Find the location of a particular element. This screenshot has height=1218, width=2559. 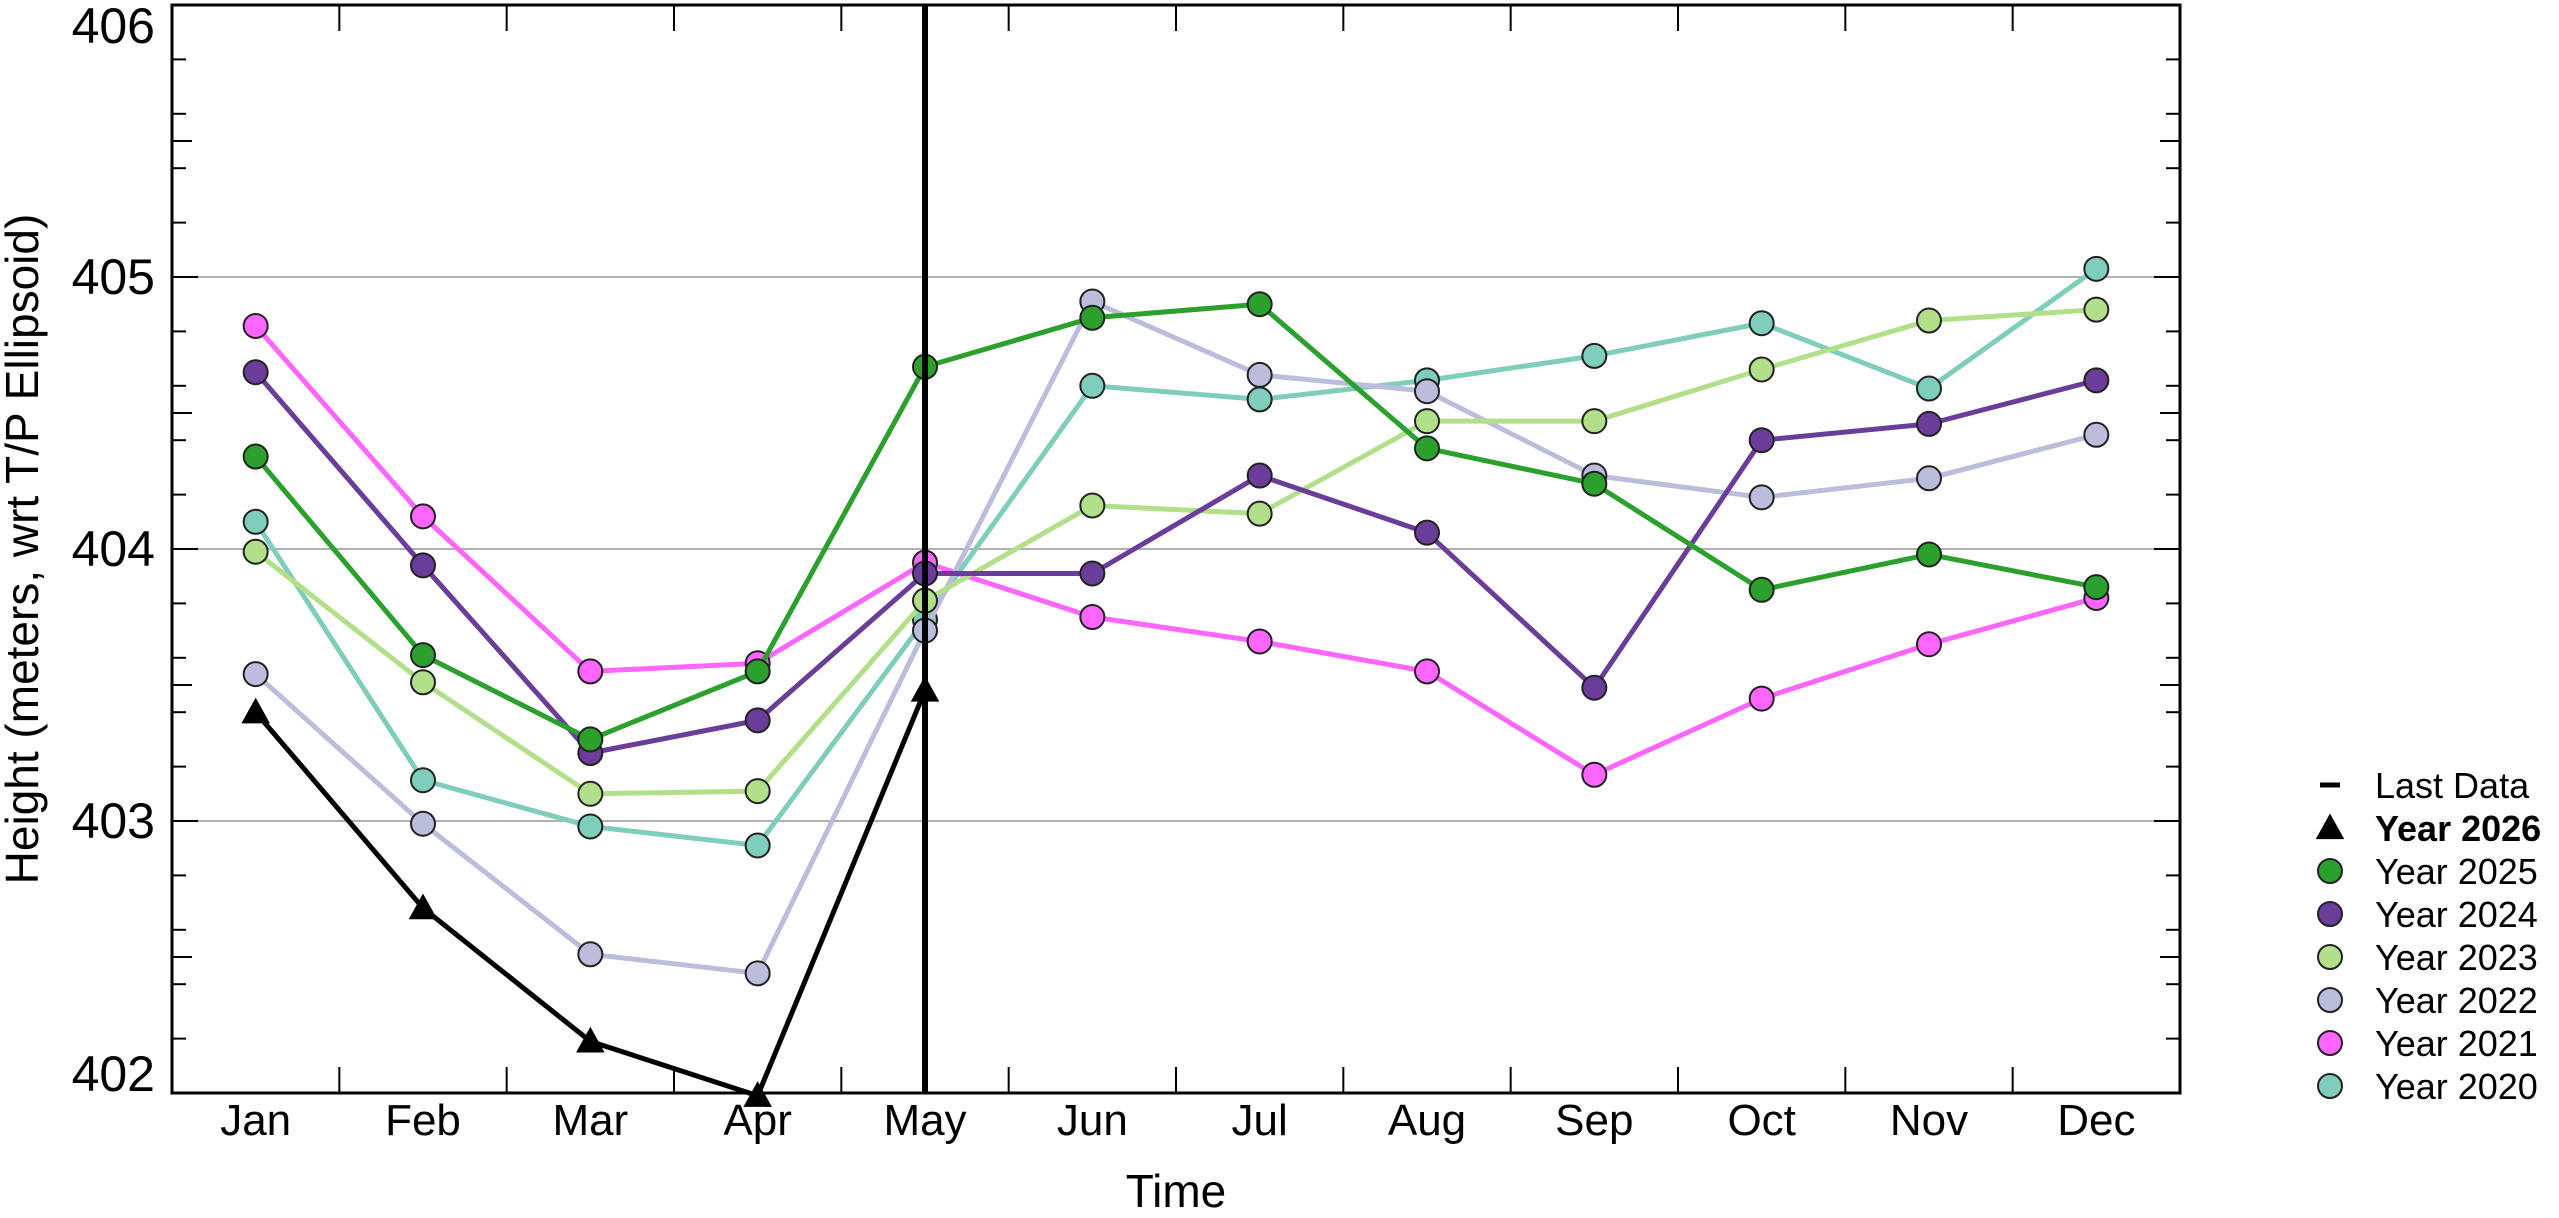

x-tick-label: Feb is located at coordinates (423, 1120).